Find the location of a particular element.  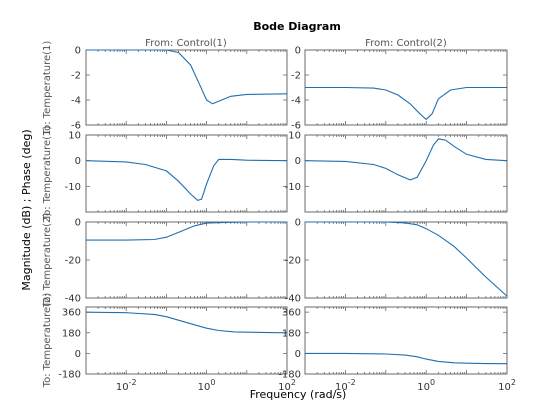

row-3-y-tick-label-right: -20 is located at coordinates (293, 261).